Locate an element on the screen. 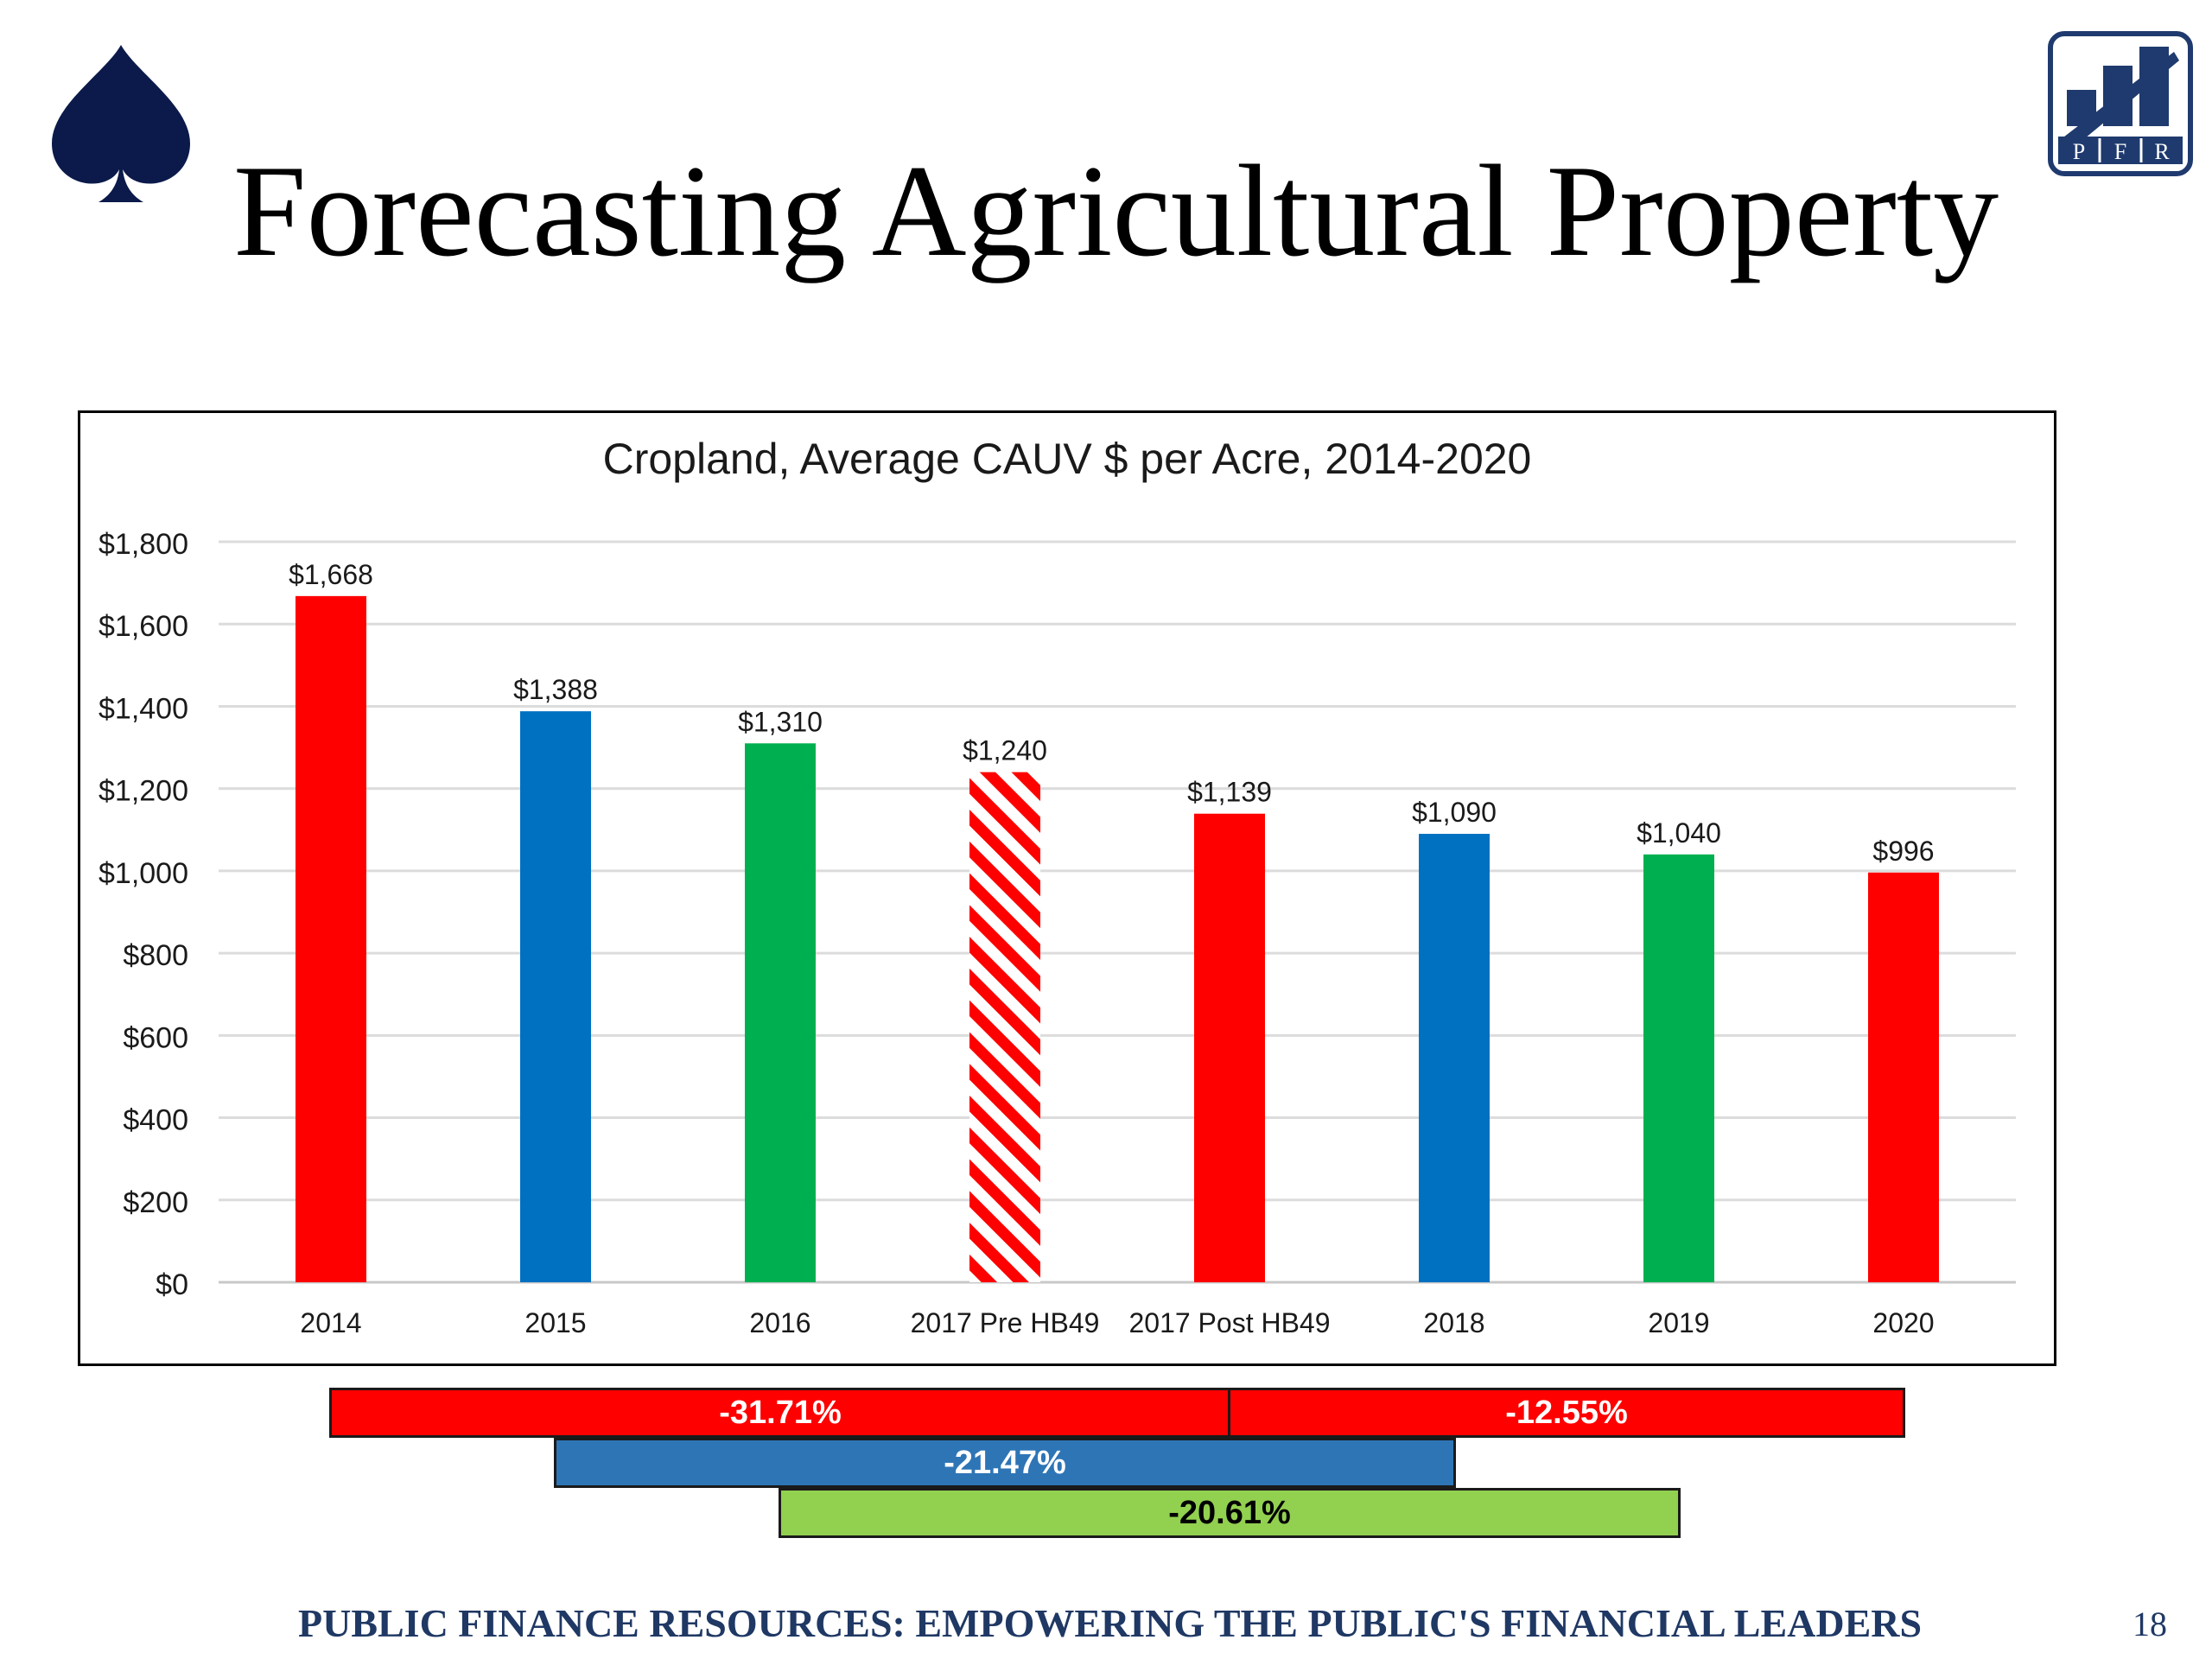 The image size is (2212, 1659). bar-2017-pre-hb49 is located at coordinates (1004, 1027).